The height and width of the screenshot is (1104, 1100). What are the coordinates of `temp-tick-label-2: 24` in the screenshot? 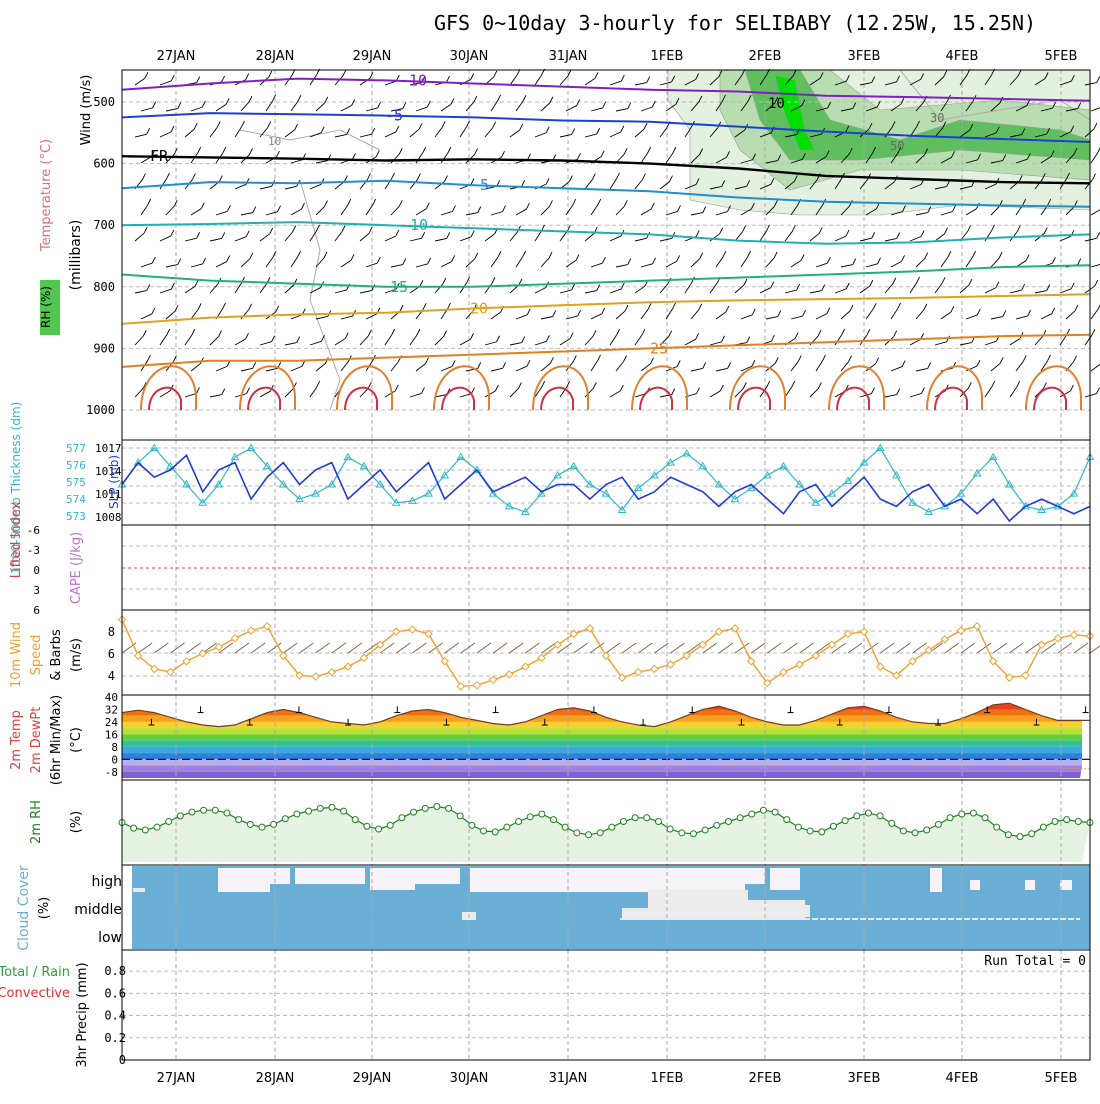 It's located at (112, 722).